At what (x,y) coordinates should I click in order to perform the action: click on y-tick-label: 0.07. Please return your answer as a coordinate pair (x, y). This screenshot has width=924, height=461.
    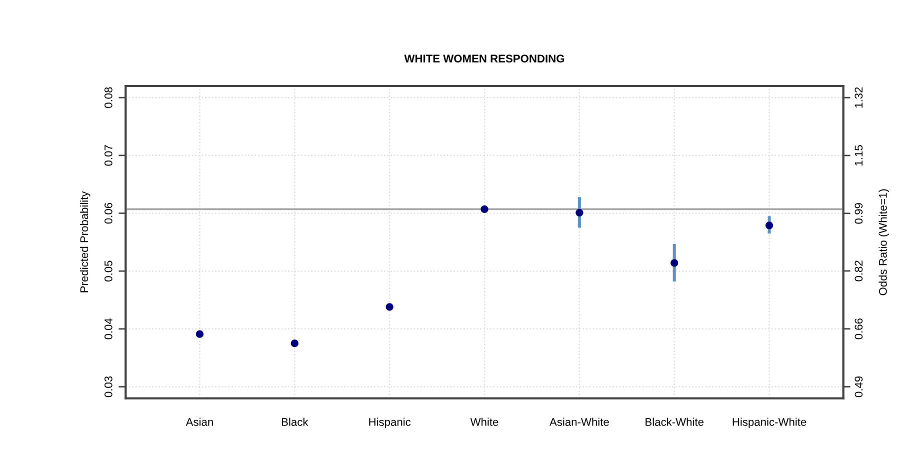
    Looking at the image, I should click on (108, 155).